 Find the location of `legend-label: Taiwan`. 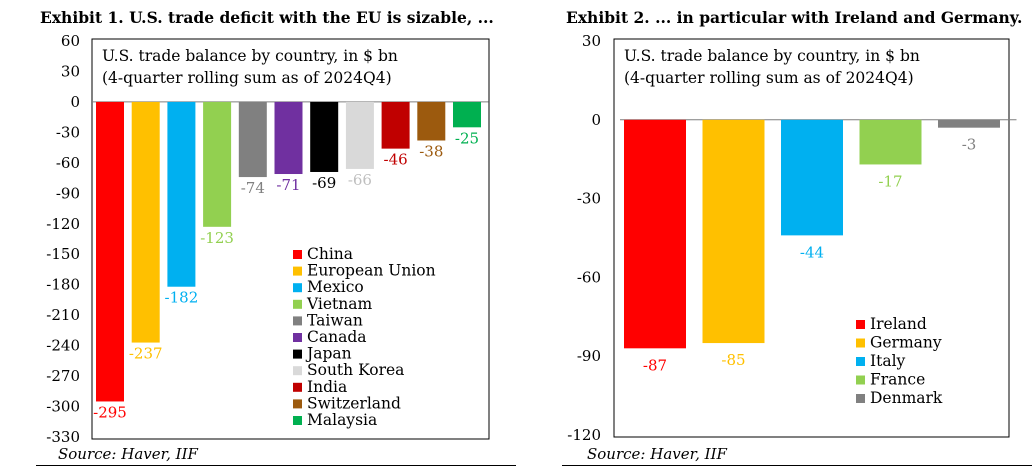

legend-label: Taiwan is located at coordinates (335, 320).